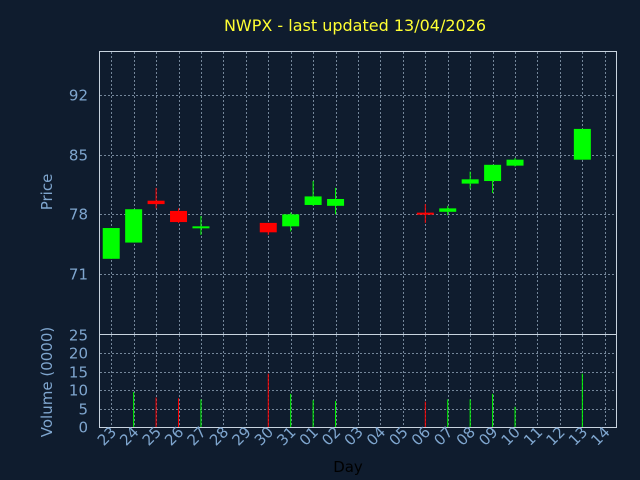  I want to click on price-tick-label: 85, so click(78, 156).